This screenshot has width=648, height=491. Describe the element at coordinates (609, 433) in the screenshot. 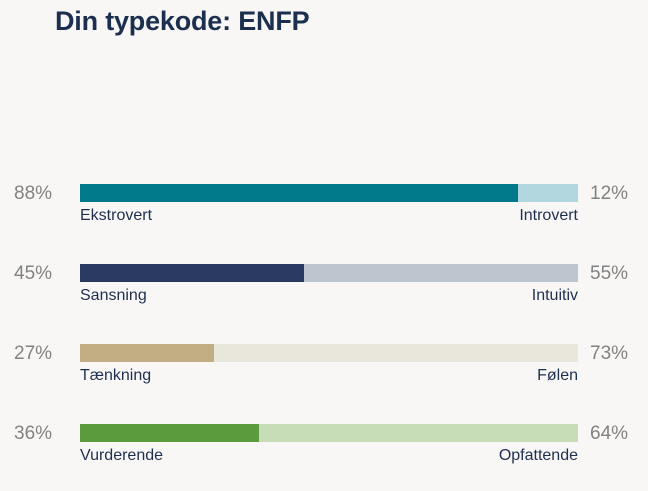

I see `right-percent-value: 64%` at that location.